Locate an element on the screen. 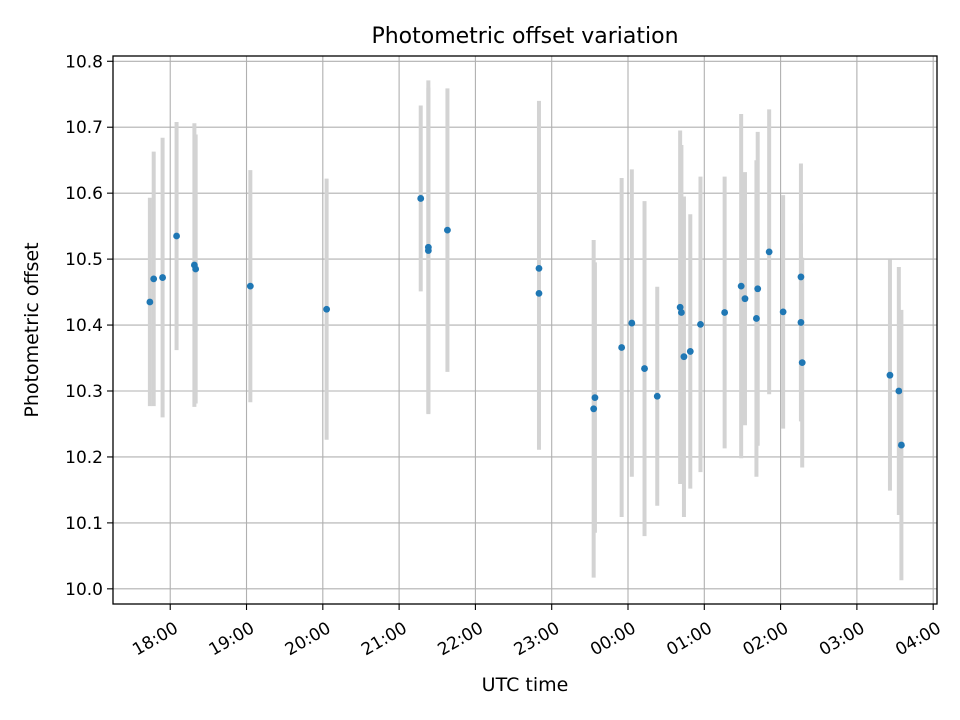 This screenshot has height=720, width=960. y-tick-label: 10.5 is located at coordinates (84, 260).